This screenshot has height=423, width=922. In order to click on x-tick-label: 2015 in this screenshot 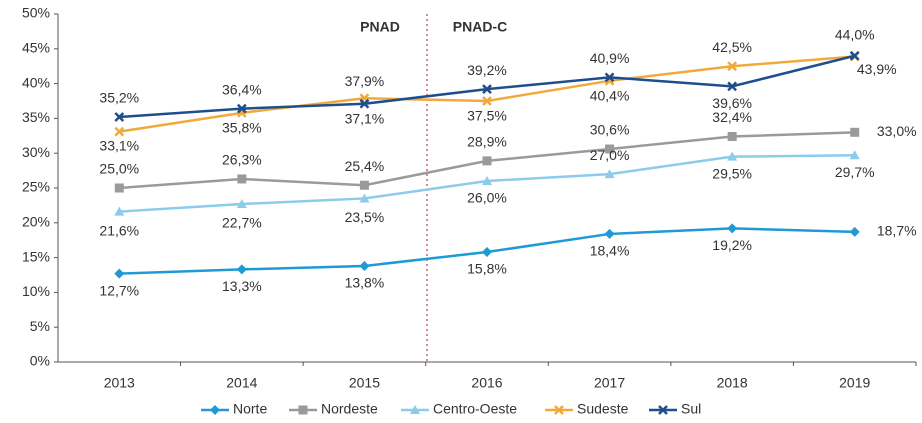, I will do `click(364, 383)`.